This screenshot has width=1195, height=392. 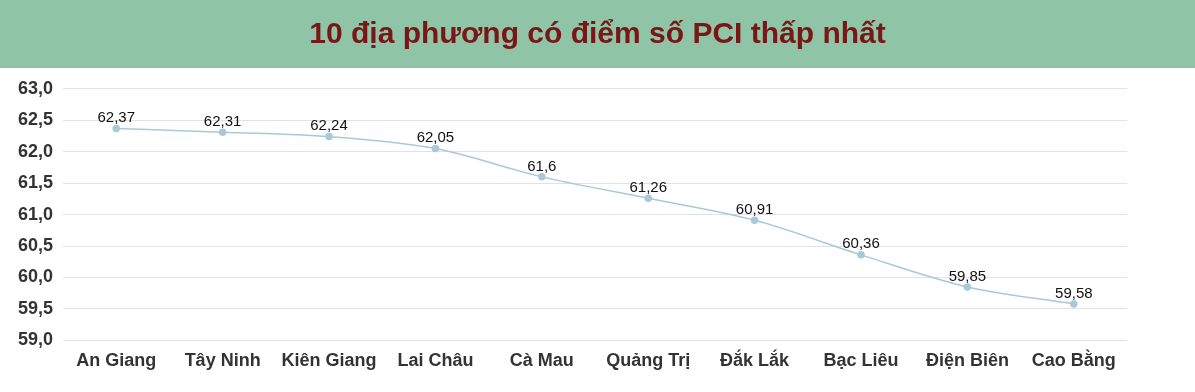 What do you see at coordinates (967, 360) in the screenshot?
I see `x-tick-label: Điện Biên` at bounding box center [967, 360].